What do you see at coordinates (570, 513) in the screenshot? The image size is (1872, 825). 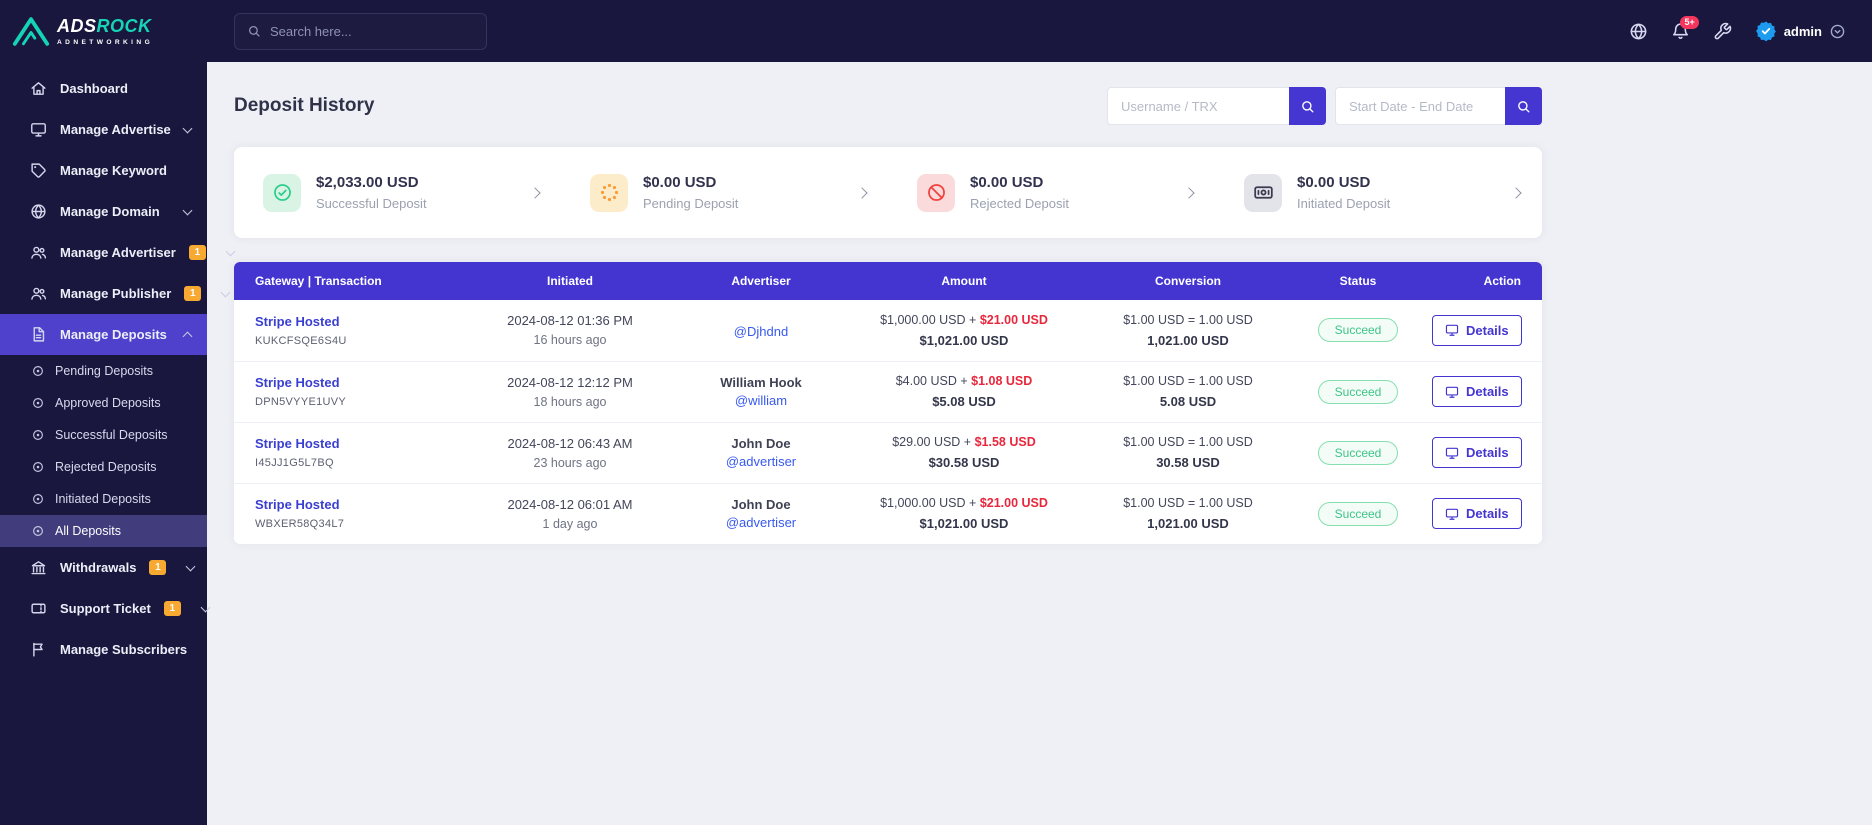 I see `initiated-cell: 2024-08-12 06:01 AM 1 day ago` at bounding box center [570, 513].